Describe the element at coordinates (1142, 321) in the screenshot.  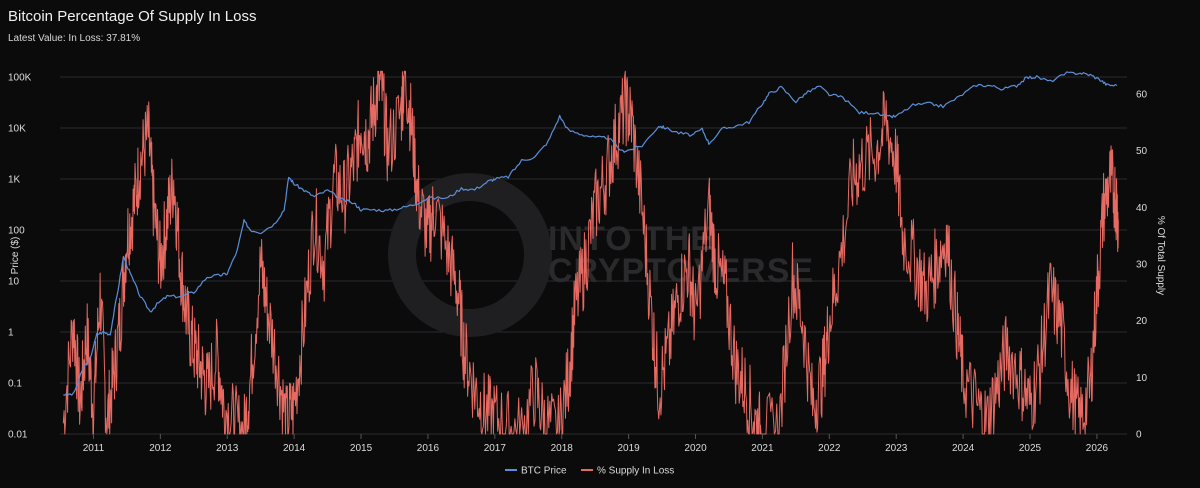
I see `right-tick-label: 20` at that location.